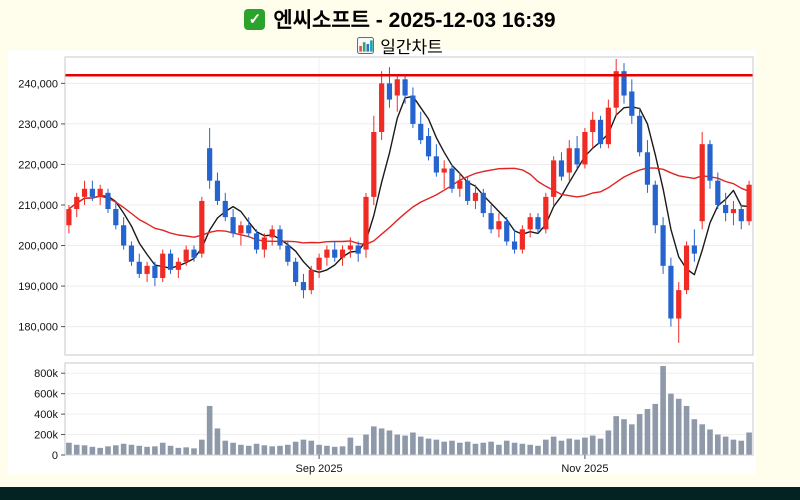 The image size is (800, 500). Describe the element at coordinates (38, 287) in the screenshot. I see `price-tick-label: 190,000` at that location.